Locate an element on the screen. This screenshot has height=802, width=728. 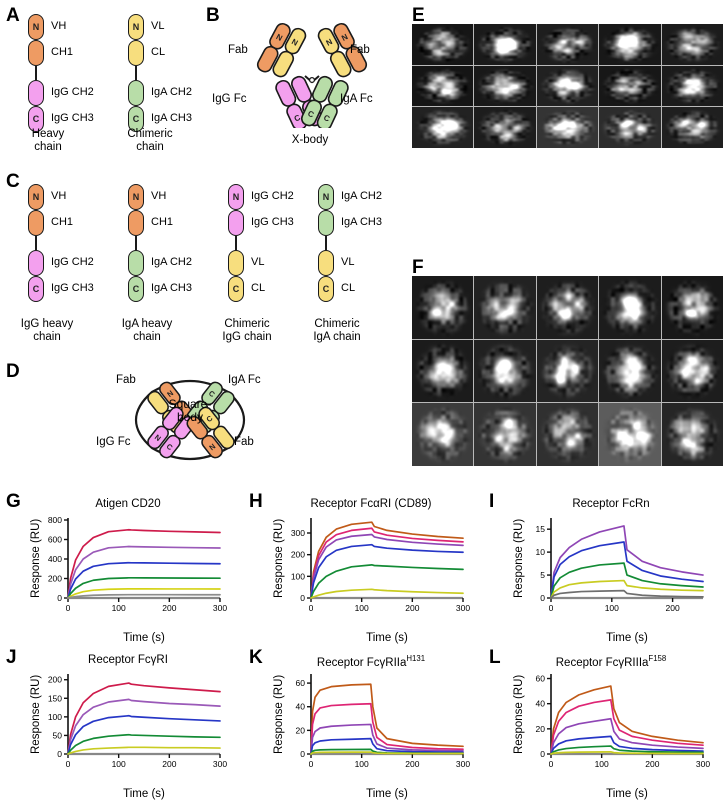
domain-igg-ch2 is located at coordinates (36, 93).